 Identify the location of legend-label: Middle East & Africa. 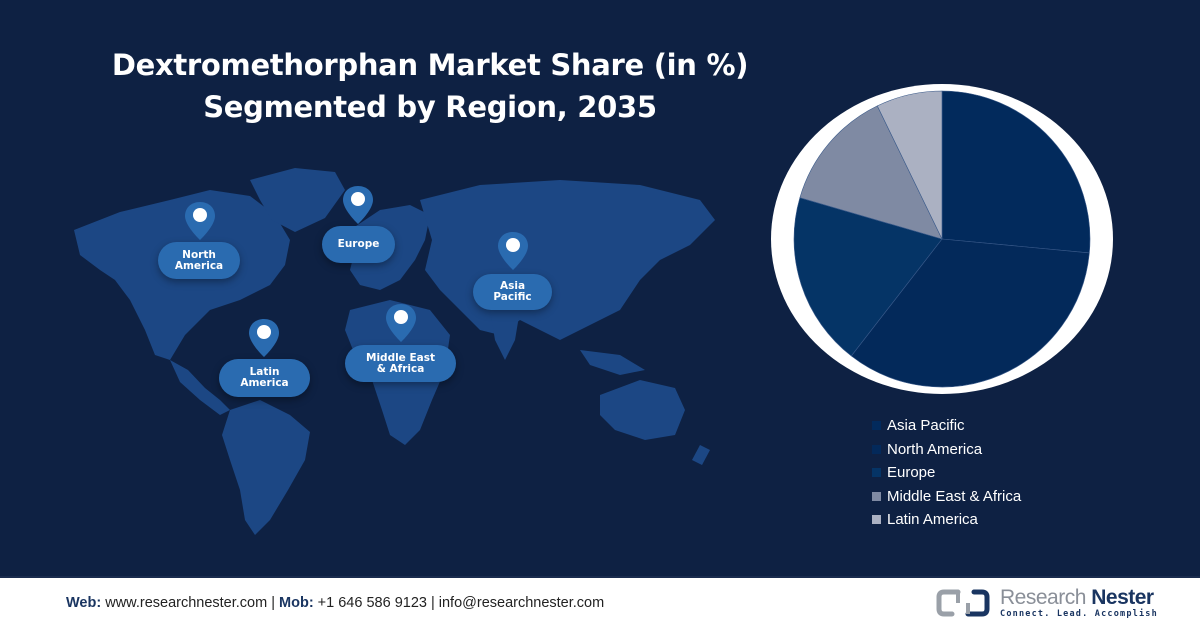
(954, 496).